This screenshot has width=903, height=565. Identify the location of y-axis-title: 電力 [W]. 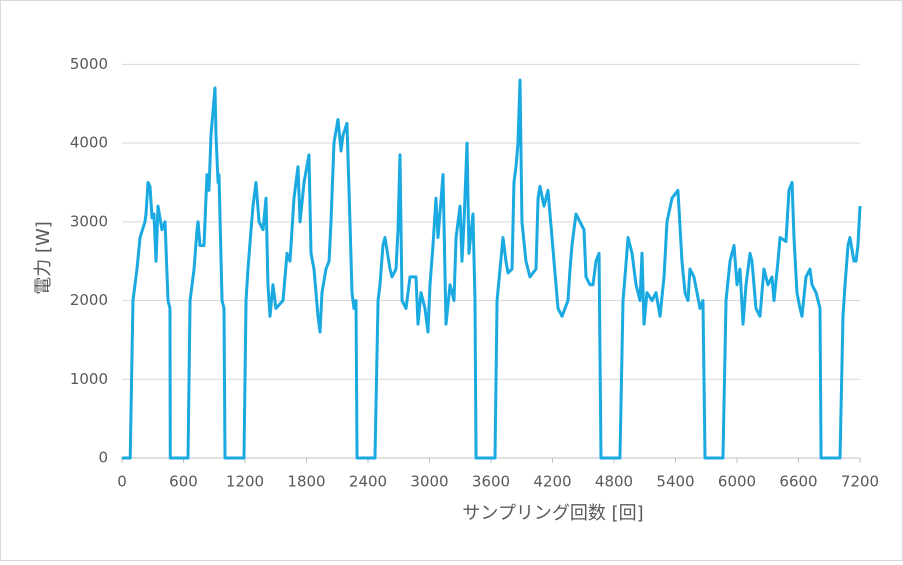
(43, 258).